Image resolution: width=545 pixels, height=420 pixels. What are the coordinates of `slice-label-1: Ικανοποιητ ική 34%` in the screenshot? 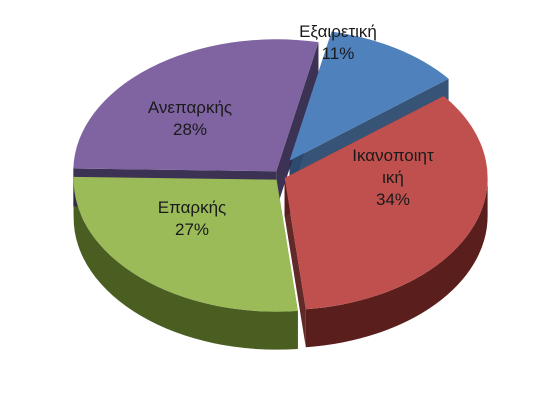 It's located at (393, 177).